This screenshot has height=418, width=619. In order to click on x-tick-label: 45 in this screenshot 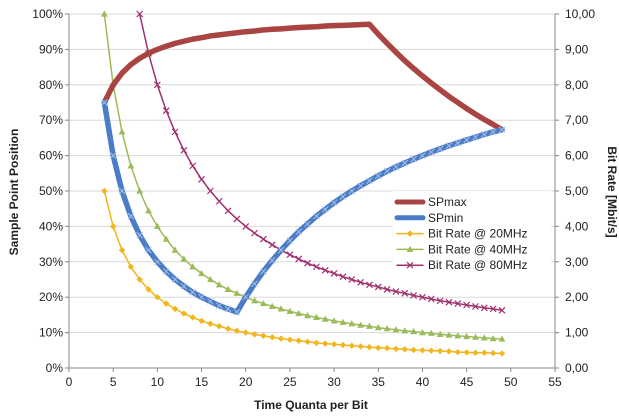, I will do `click(467, 382)`.